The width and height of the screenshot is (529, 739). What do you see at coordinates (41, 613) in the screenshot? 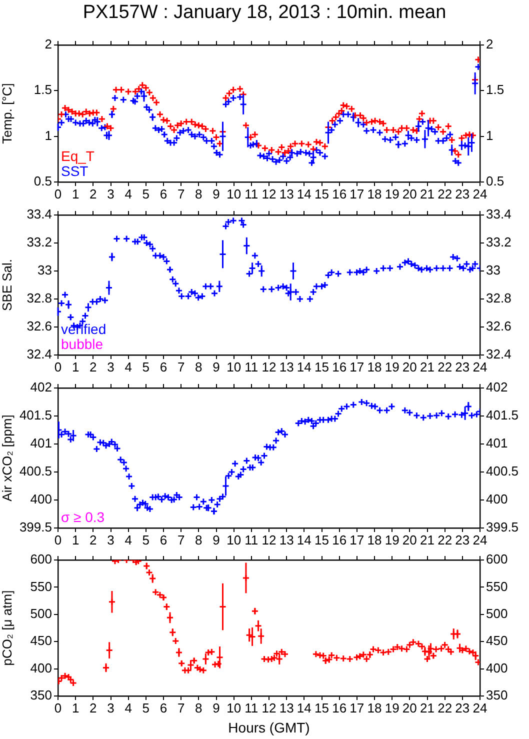
I see `y-tick-label: 500` at bounding box center [41, 613].